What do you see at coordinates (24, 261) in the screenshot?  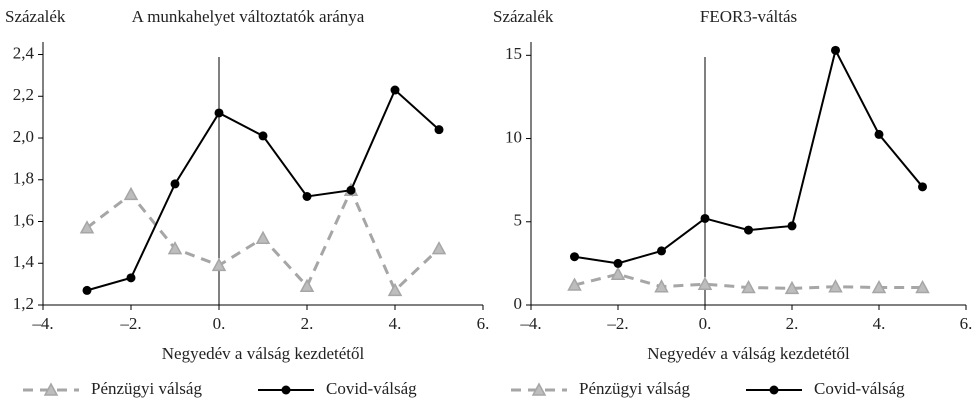 I see `y-tick-label: 1,4` at bounding box center [24, 261].